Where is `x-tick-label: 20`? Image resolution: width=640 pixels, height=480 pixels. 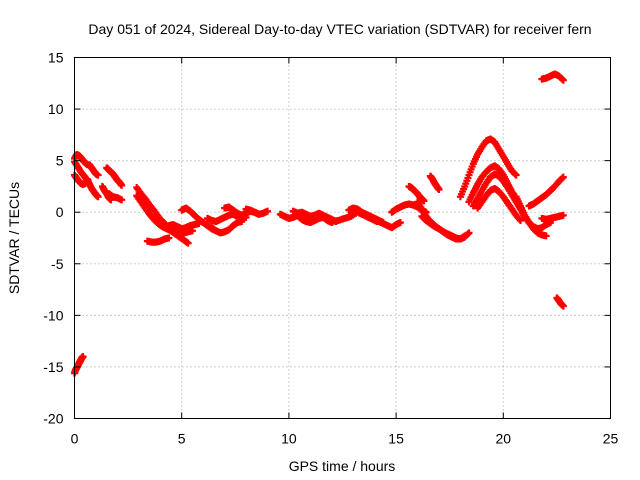
x-tick-label: 20 is located at coordinates (504, 439).